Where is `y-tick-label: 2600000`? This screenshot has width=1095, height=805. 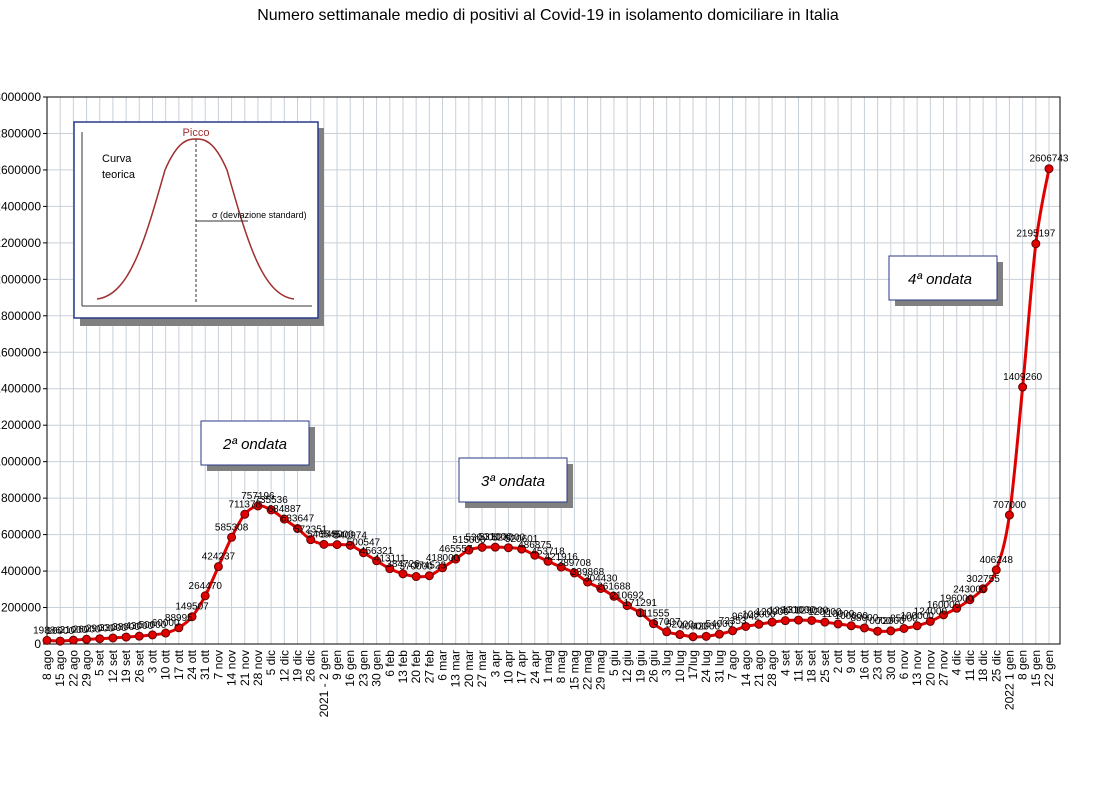 y-tick-label: 2600000 is located at coordinates (20, 170).